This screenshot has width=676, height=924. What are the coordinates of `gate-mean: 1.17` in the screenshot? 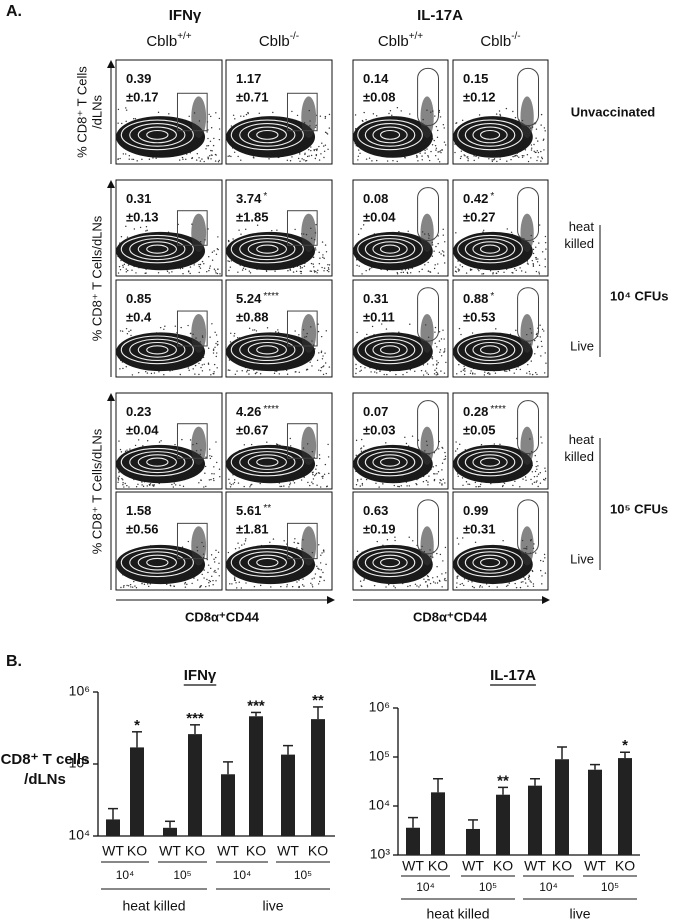 It's located at (248, 78).